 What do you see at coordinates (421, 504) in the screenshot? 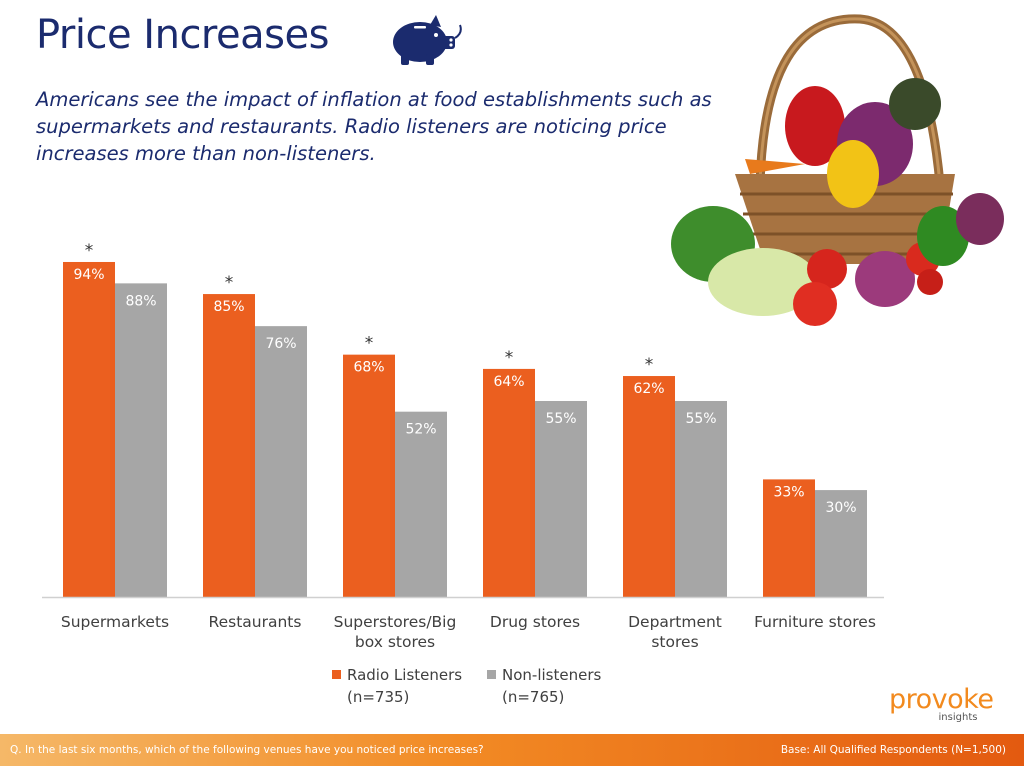
I see `bar-non-superstores-big-box-stores` at bounding box center [421, 504].